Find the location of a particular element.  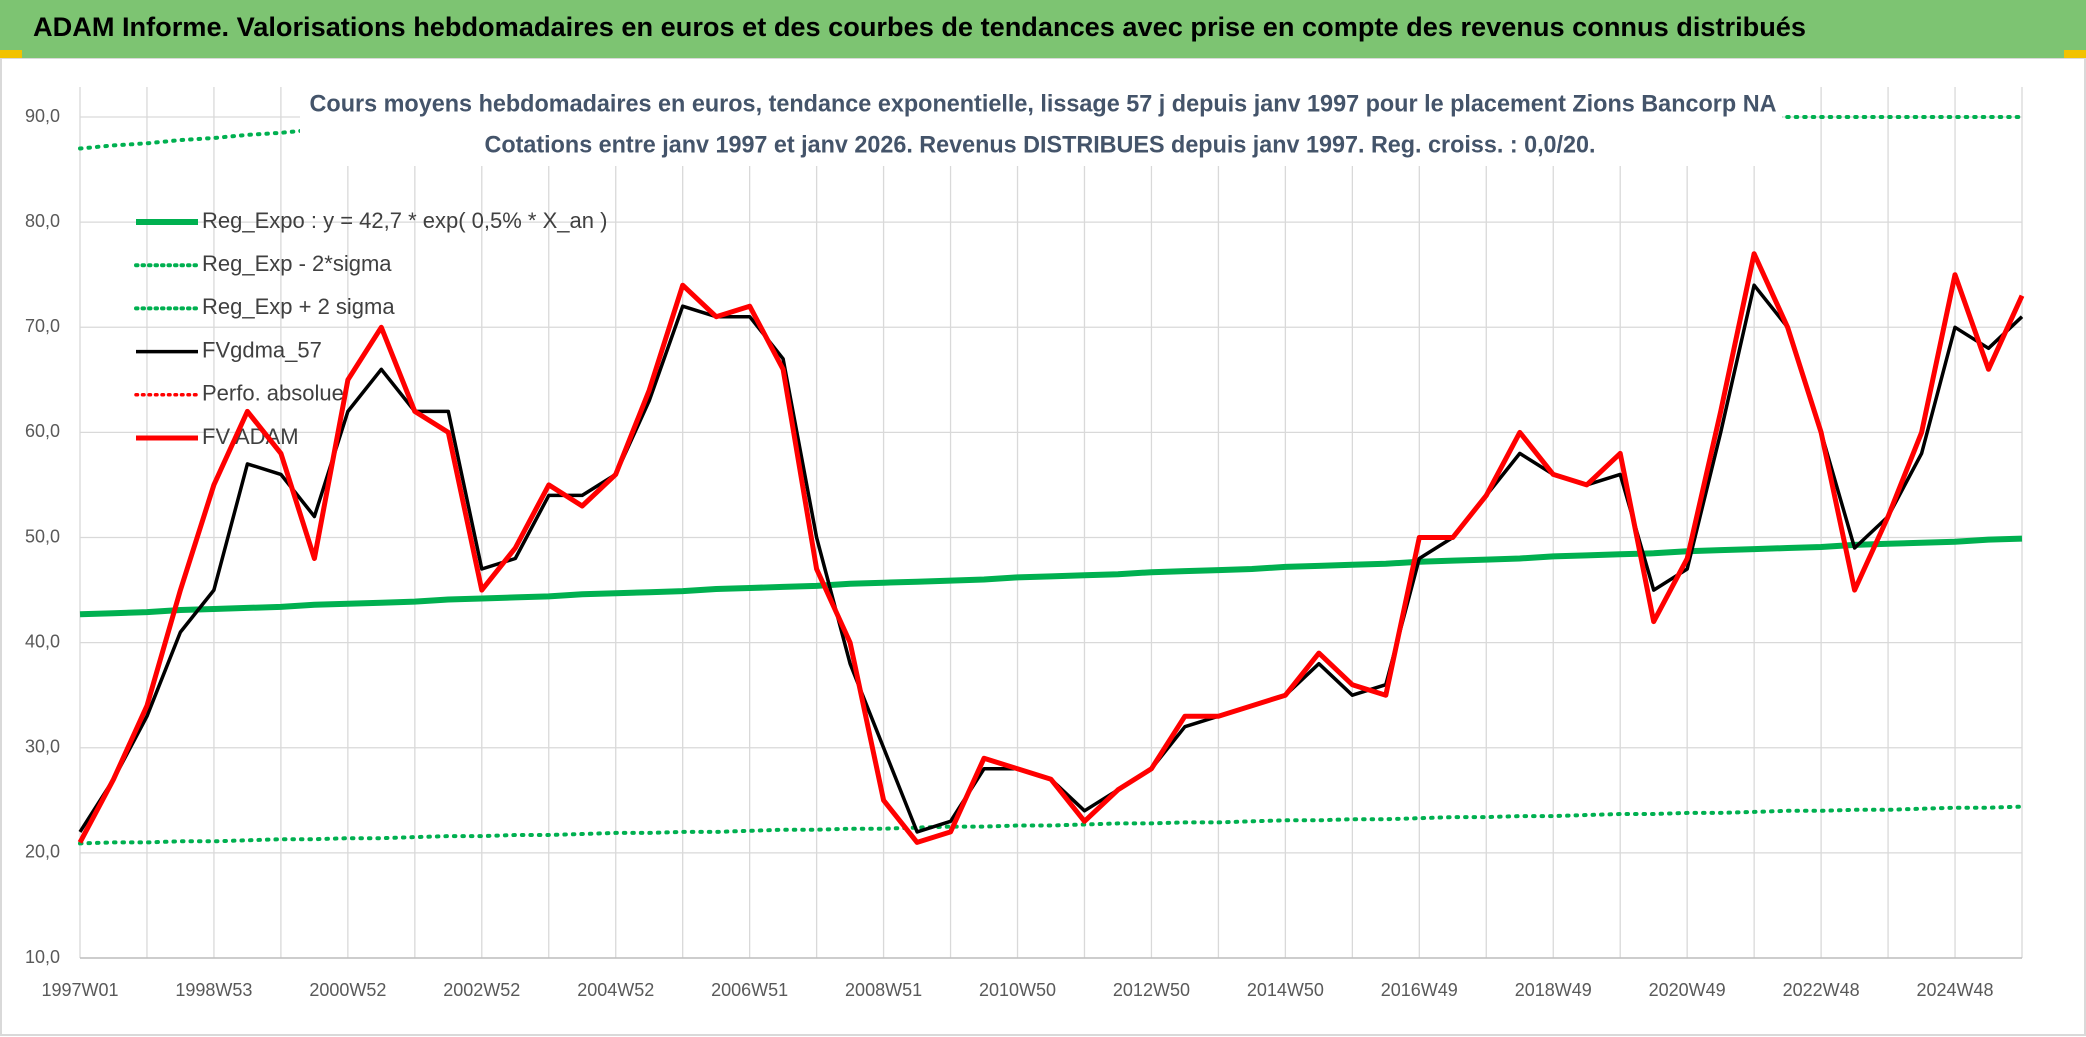

x-tick-label: 2024W48 is located at coordinates (1955, 990).